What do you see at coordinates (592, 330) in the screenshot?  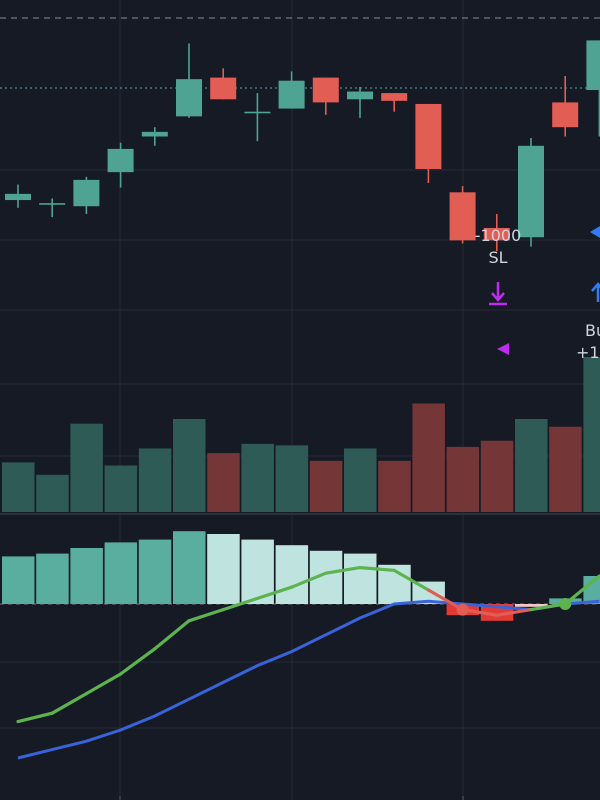 I see `buy-order-tag: Bu` at bounding box center [592, 330].